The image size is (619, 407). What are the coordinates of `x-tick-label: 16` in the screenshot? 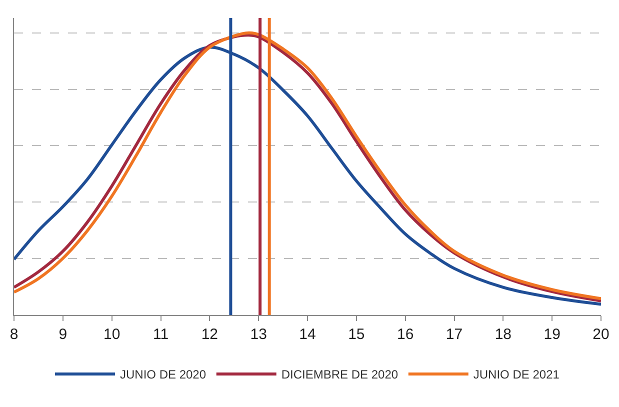 It's located at (405, 334).